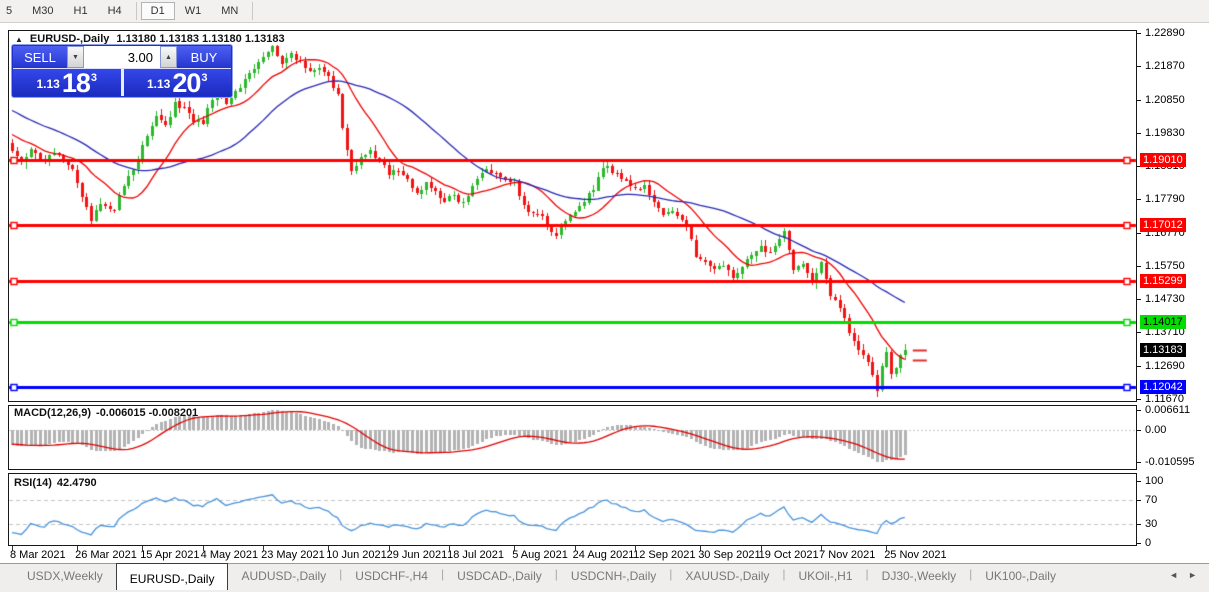 This screenshot has height=592, width=1209. I want to click on chart-tab-usdcad-: USDCAD-,Daily, so click(499, 576).